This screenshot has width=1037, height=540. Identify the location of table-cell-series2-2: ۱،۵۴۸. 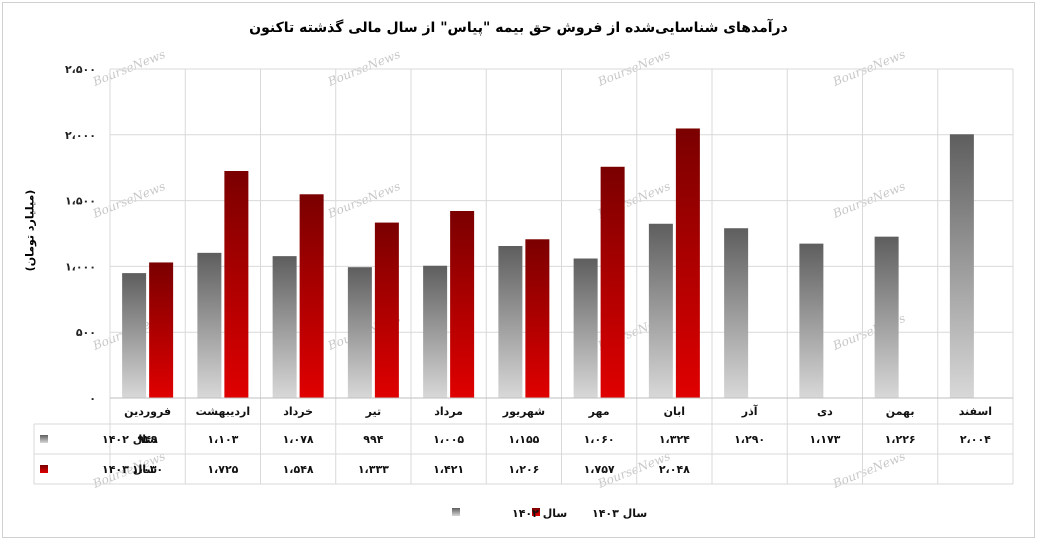
(298, 469).